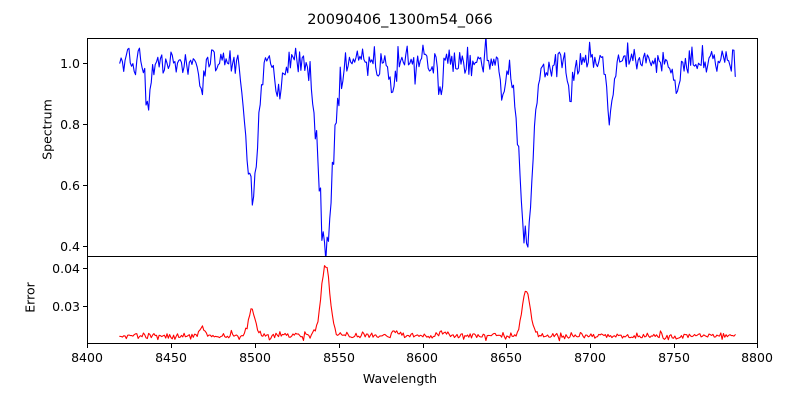  Describe the element at coordinates (66, 268) in the screenshot. I see `ytick-label-error-0.04: 0.04` at that location.